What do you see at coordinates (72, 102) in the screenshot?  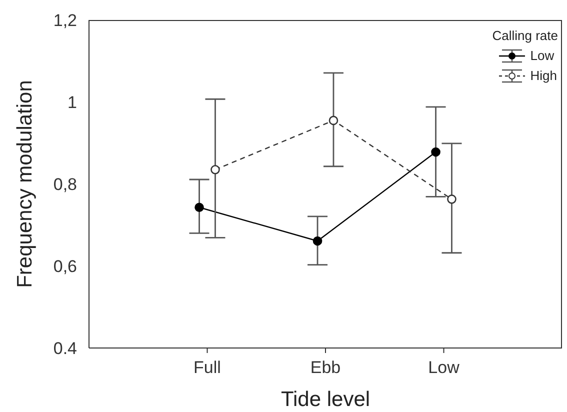 I see `y-tick-label: 1` at bounding box center [72, 102].